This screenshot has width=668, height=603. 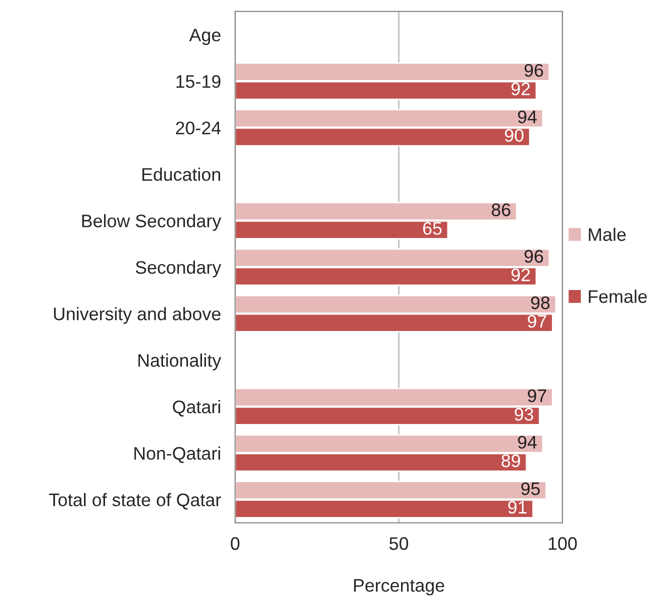 I want to click on y-tick-label: Qatari, so click(x=196, y=408).